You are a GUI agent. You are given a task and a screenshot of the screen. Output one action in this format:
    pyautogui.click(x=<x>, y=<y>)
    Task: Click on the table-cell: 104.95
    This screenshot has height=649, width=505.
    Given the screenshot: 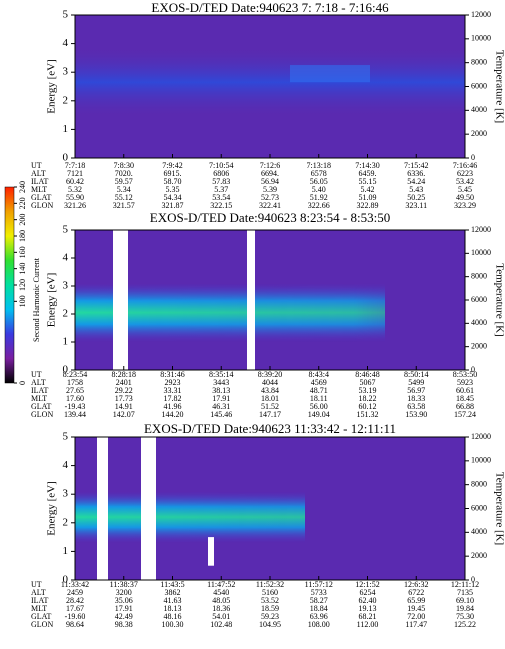 What is the action you would take?
    pyautogui.click(x=270, y=624)
    